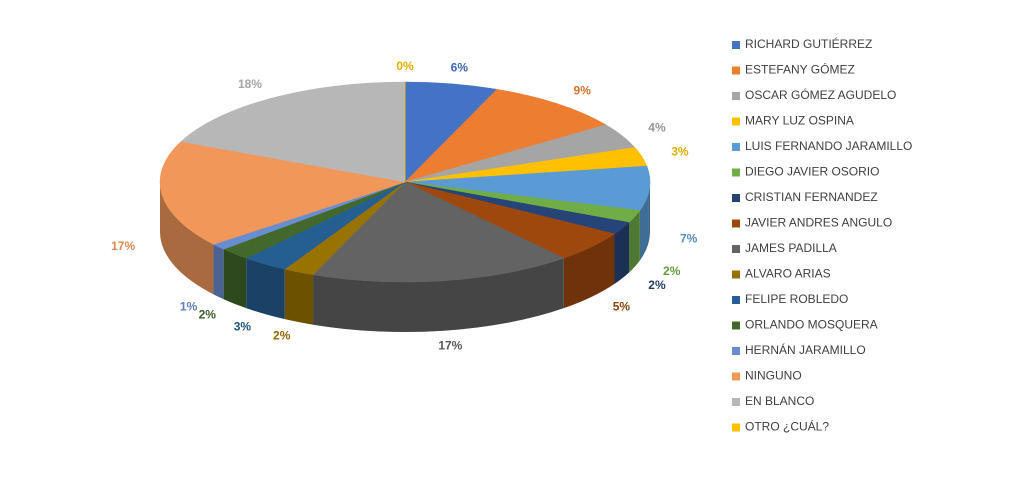 Image resolution: width=1024 pixels, height=497 pixels. I want to click on legend-label: JAVIER ANDRES ANGULO, so click(818, 223).